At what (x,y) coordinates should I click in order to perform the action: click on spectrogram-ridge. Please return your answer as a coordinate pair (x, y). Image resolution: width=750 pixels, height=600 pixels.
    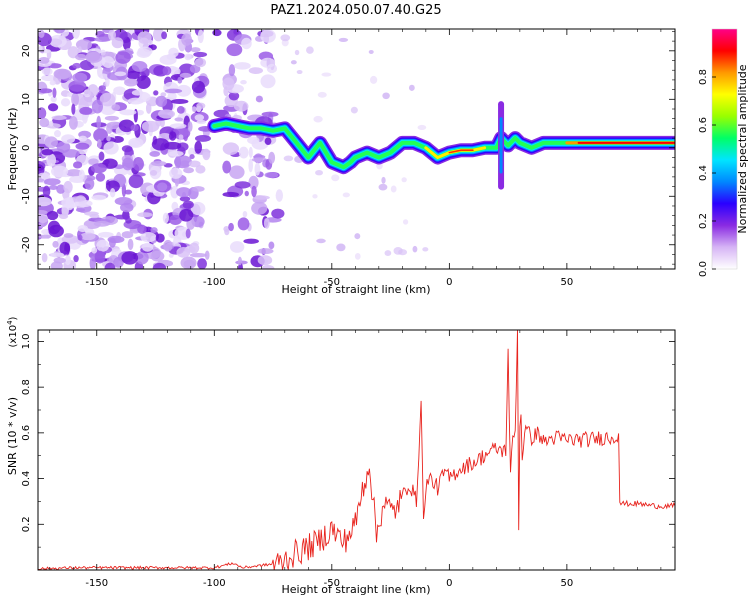
    Looking at the image, I should click on (441, 145).